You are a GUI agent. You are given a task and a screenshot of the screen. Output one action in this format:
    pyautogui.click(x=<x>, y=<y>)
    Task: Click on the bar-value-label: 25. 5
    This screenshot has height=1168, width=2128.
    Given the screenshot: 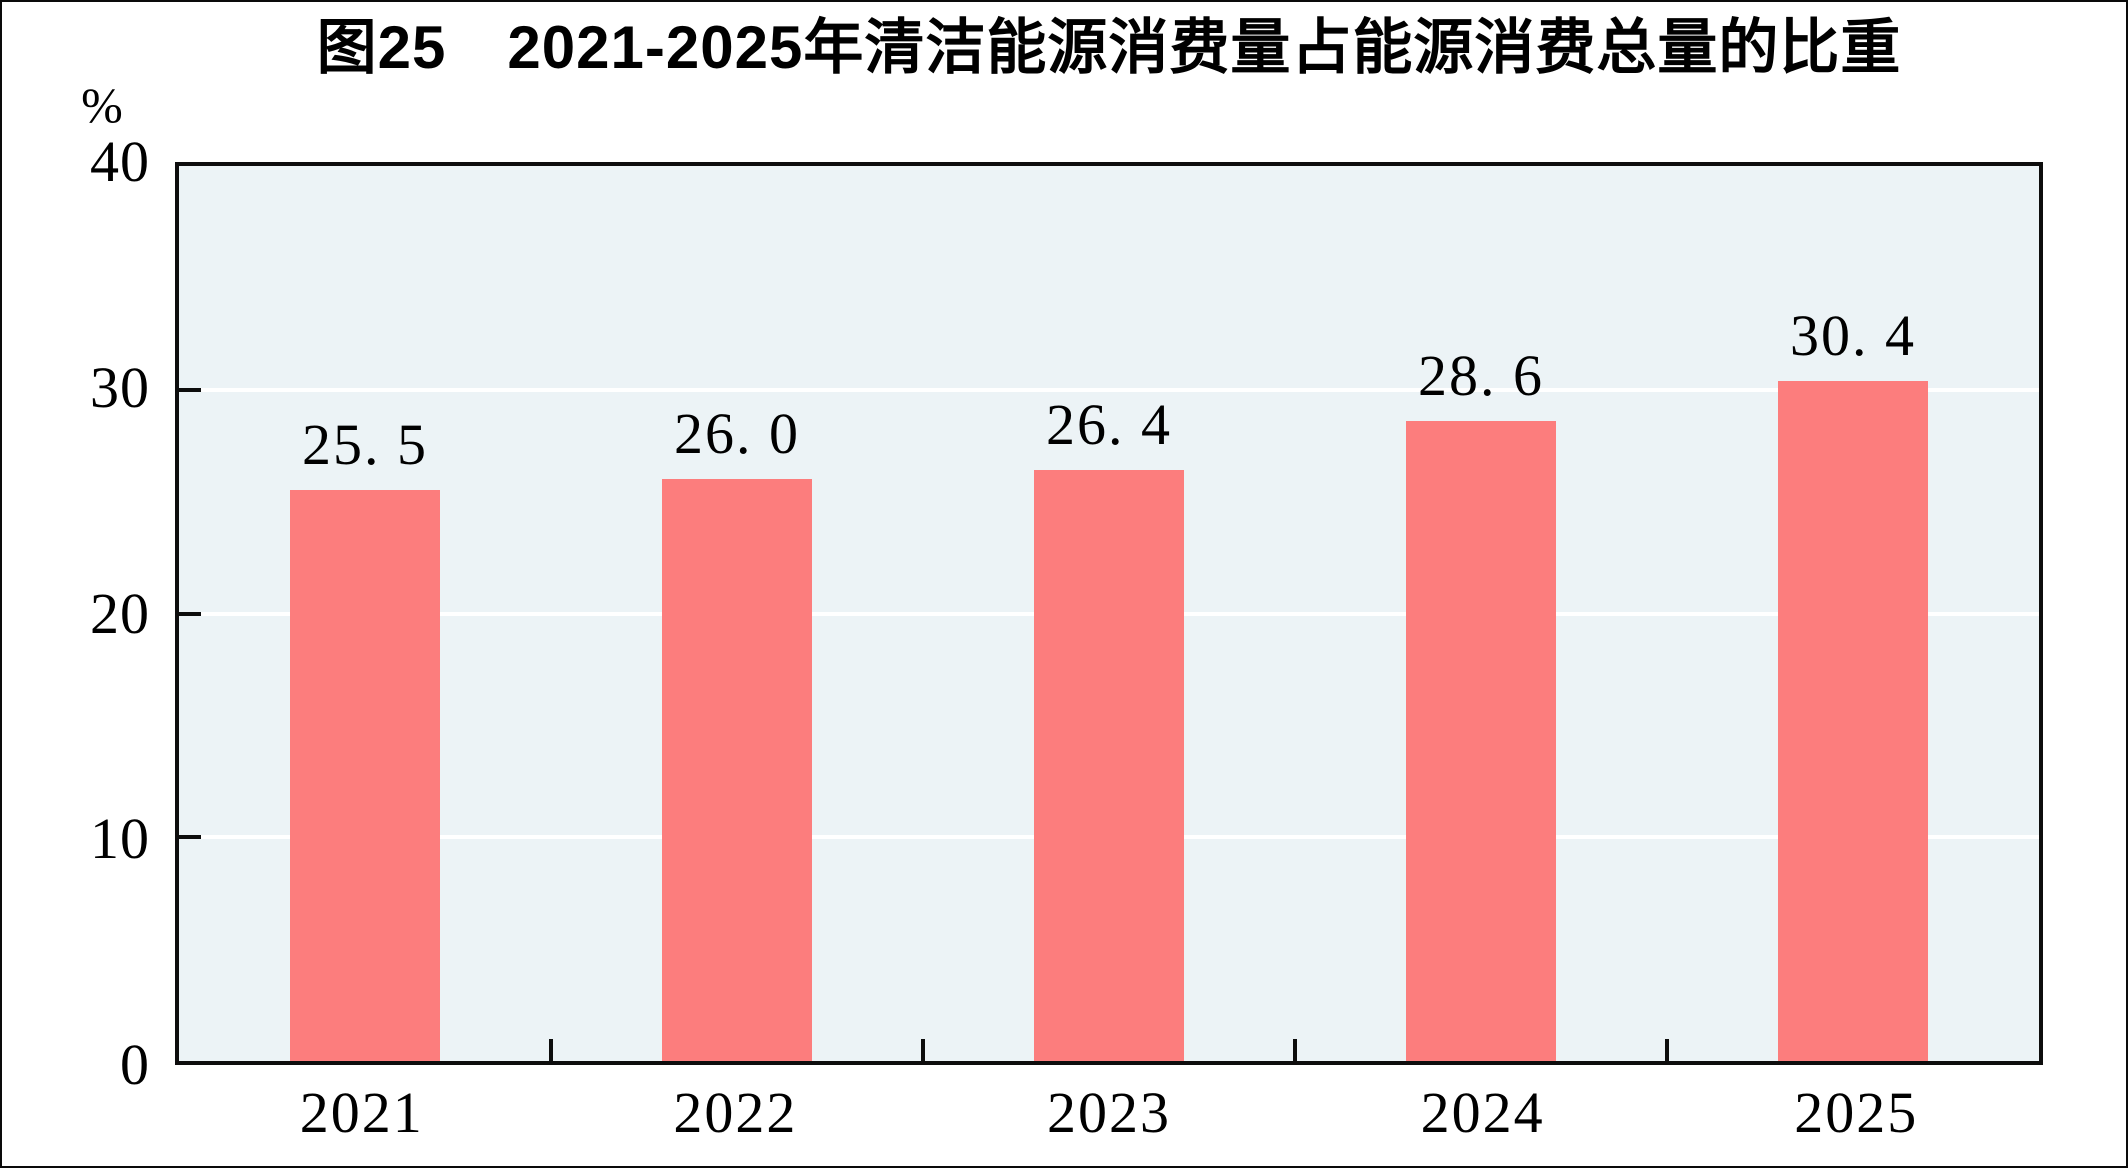 What is the action you would take?
    pyautogui.click(x=365, y=445)
    